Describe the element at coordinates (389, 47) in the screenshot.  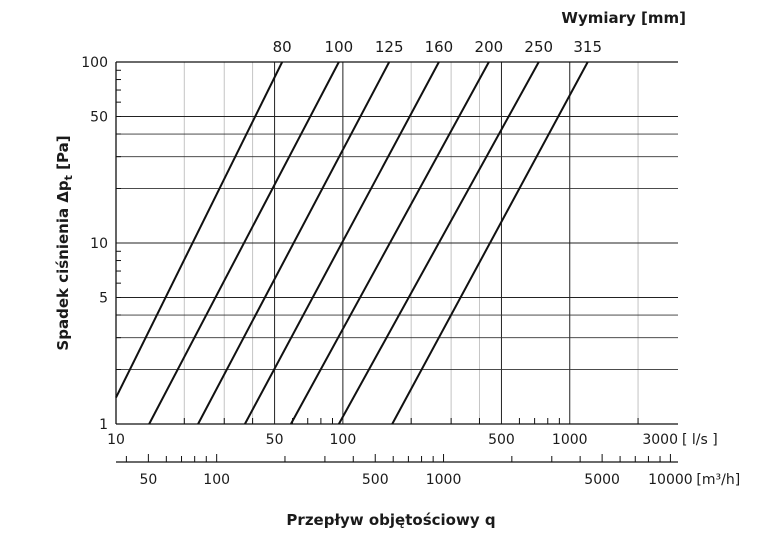
I see `series-label-125: 125` at that location.